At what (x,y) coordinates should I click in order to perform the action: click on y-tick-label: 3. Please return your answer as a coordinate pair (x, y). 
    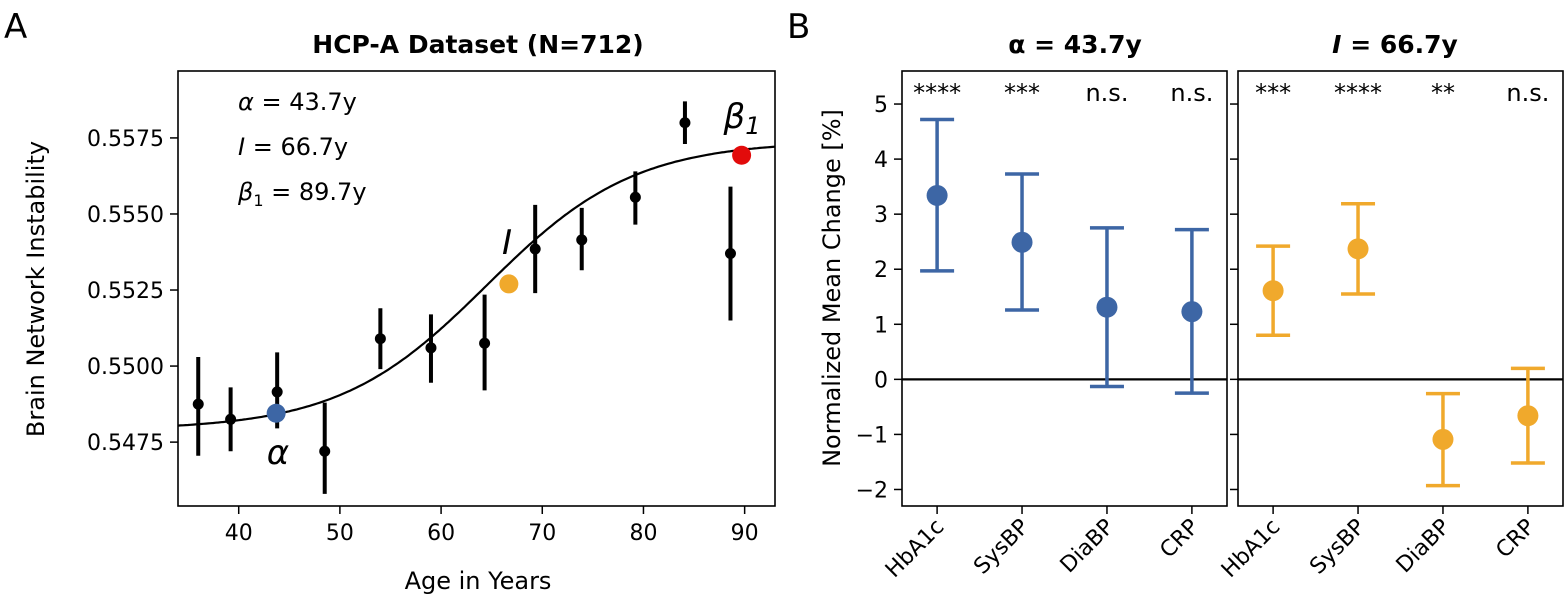
    Looking at the image, I should click on (881, 215).